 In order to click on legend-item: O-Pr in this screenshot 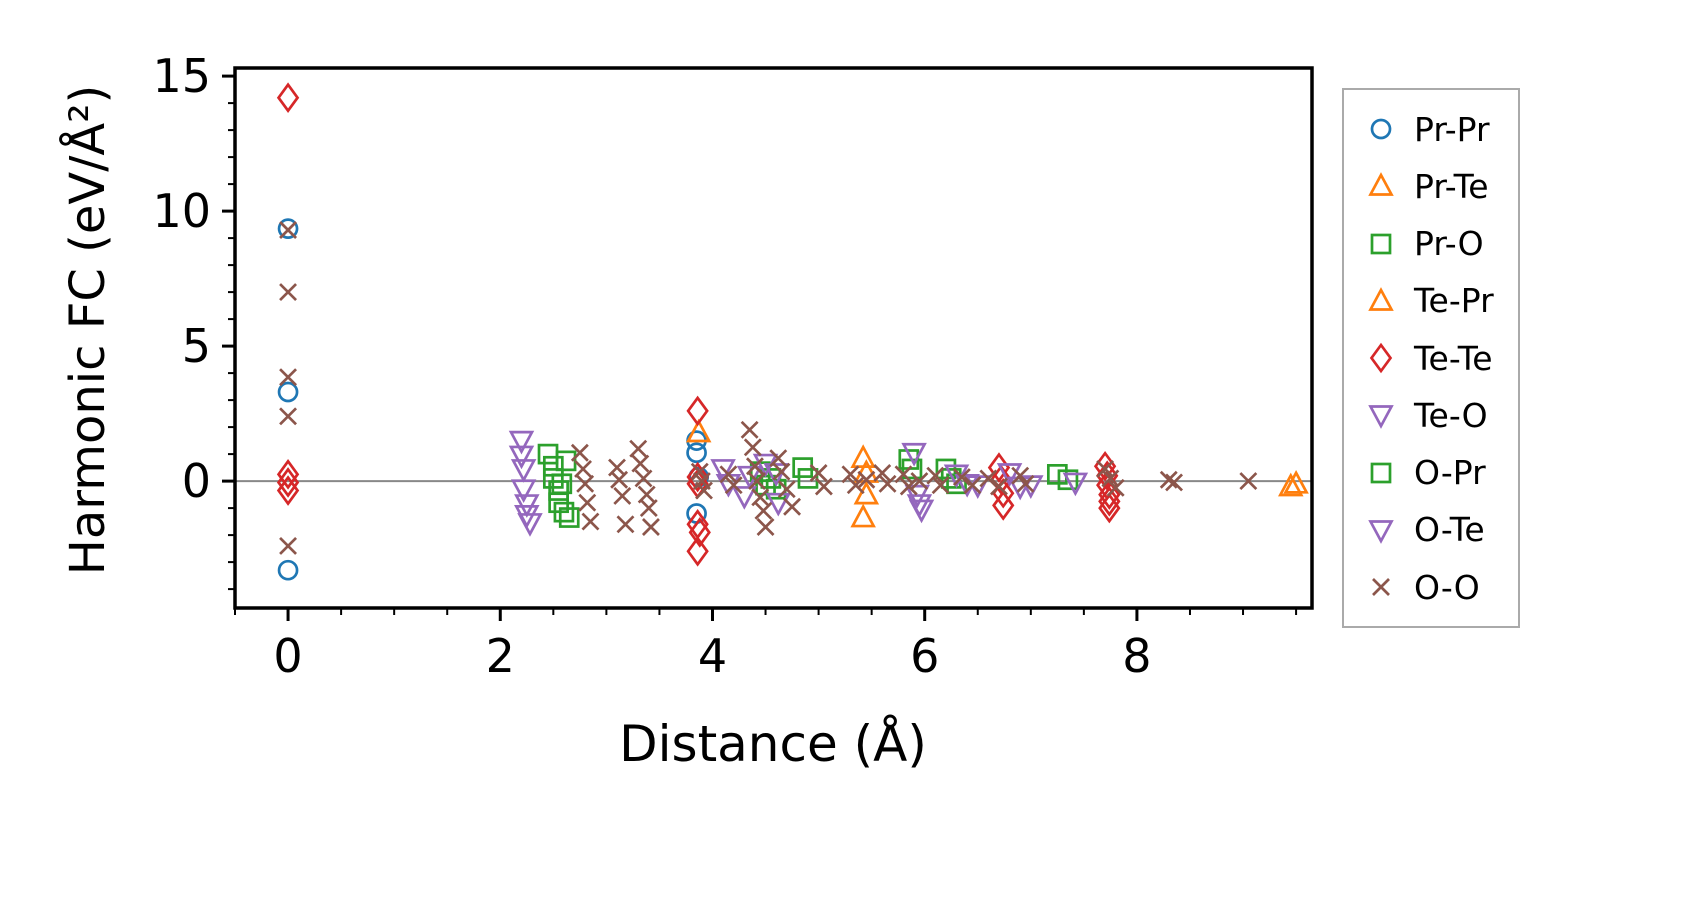, I will do `click(1432, 473)`.